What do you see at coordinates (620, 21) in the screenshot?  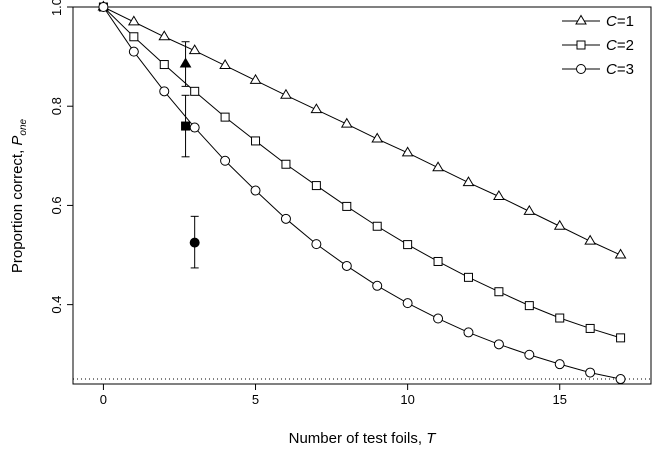 I see `legend-label-c1: C=1` at bounding box center [620, 21].